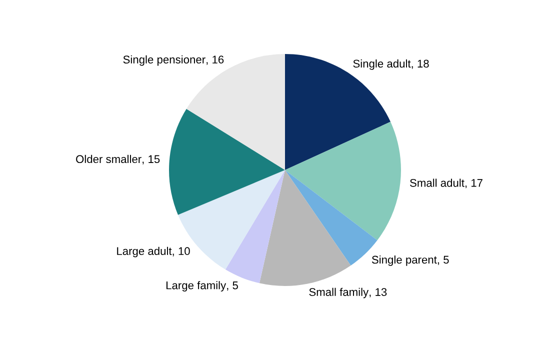 This screenshot has height=363, width=557. What do you see at coordinates (437, 182) in the screenshot?
I see `slice-label: Small adult` at bounding box center [437, 182].